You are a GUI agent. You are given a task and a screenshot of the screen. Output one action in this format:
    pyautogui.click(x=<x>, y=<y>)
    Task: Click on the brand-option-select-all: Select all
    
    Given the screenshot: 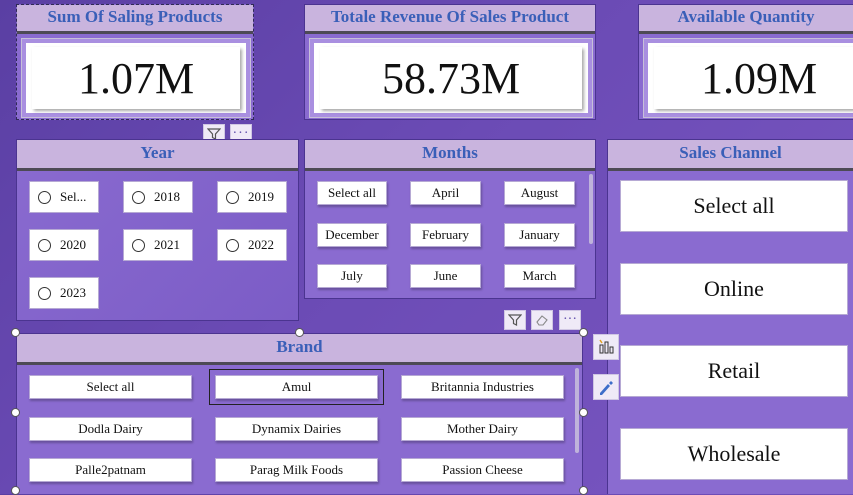 What is the action you would take?
    pyautogui.click(x=110, y=387)
    